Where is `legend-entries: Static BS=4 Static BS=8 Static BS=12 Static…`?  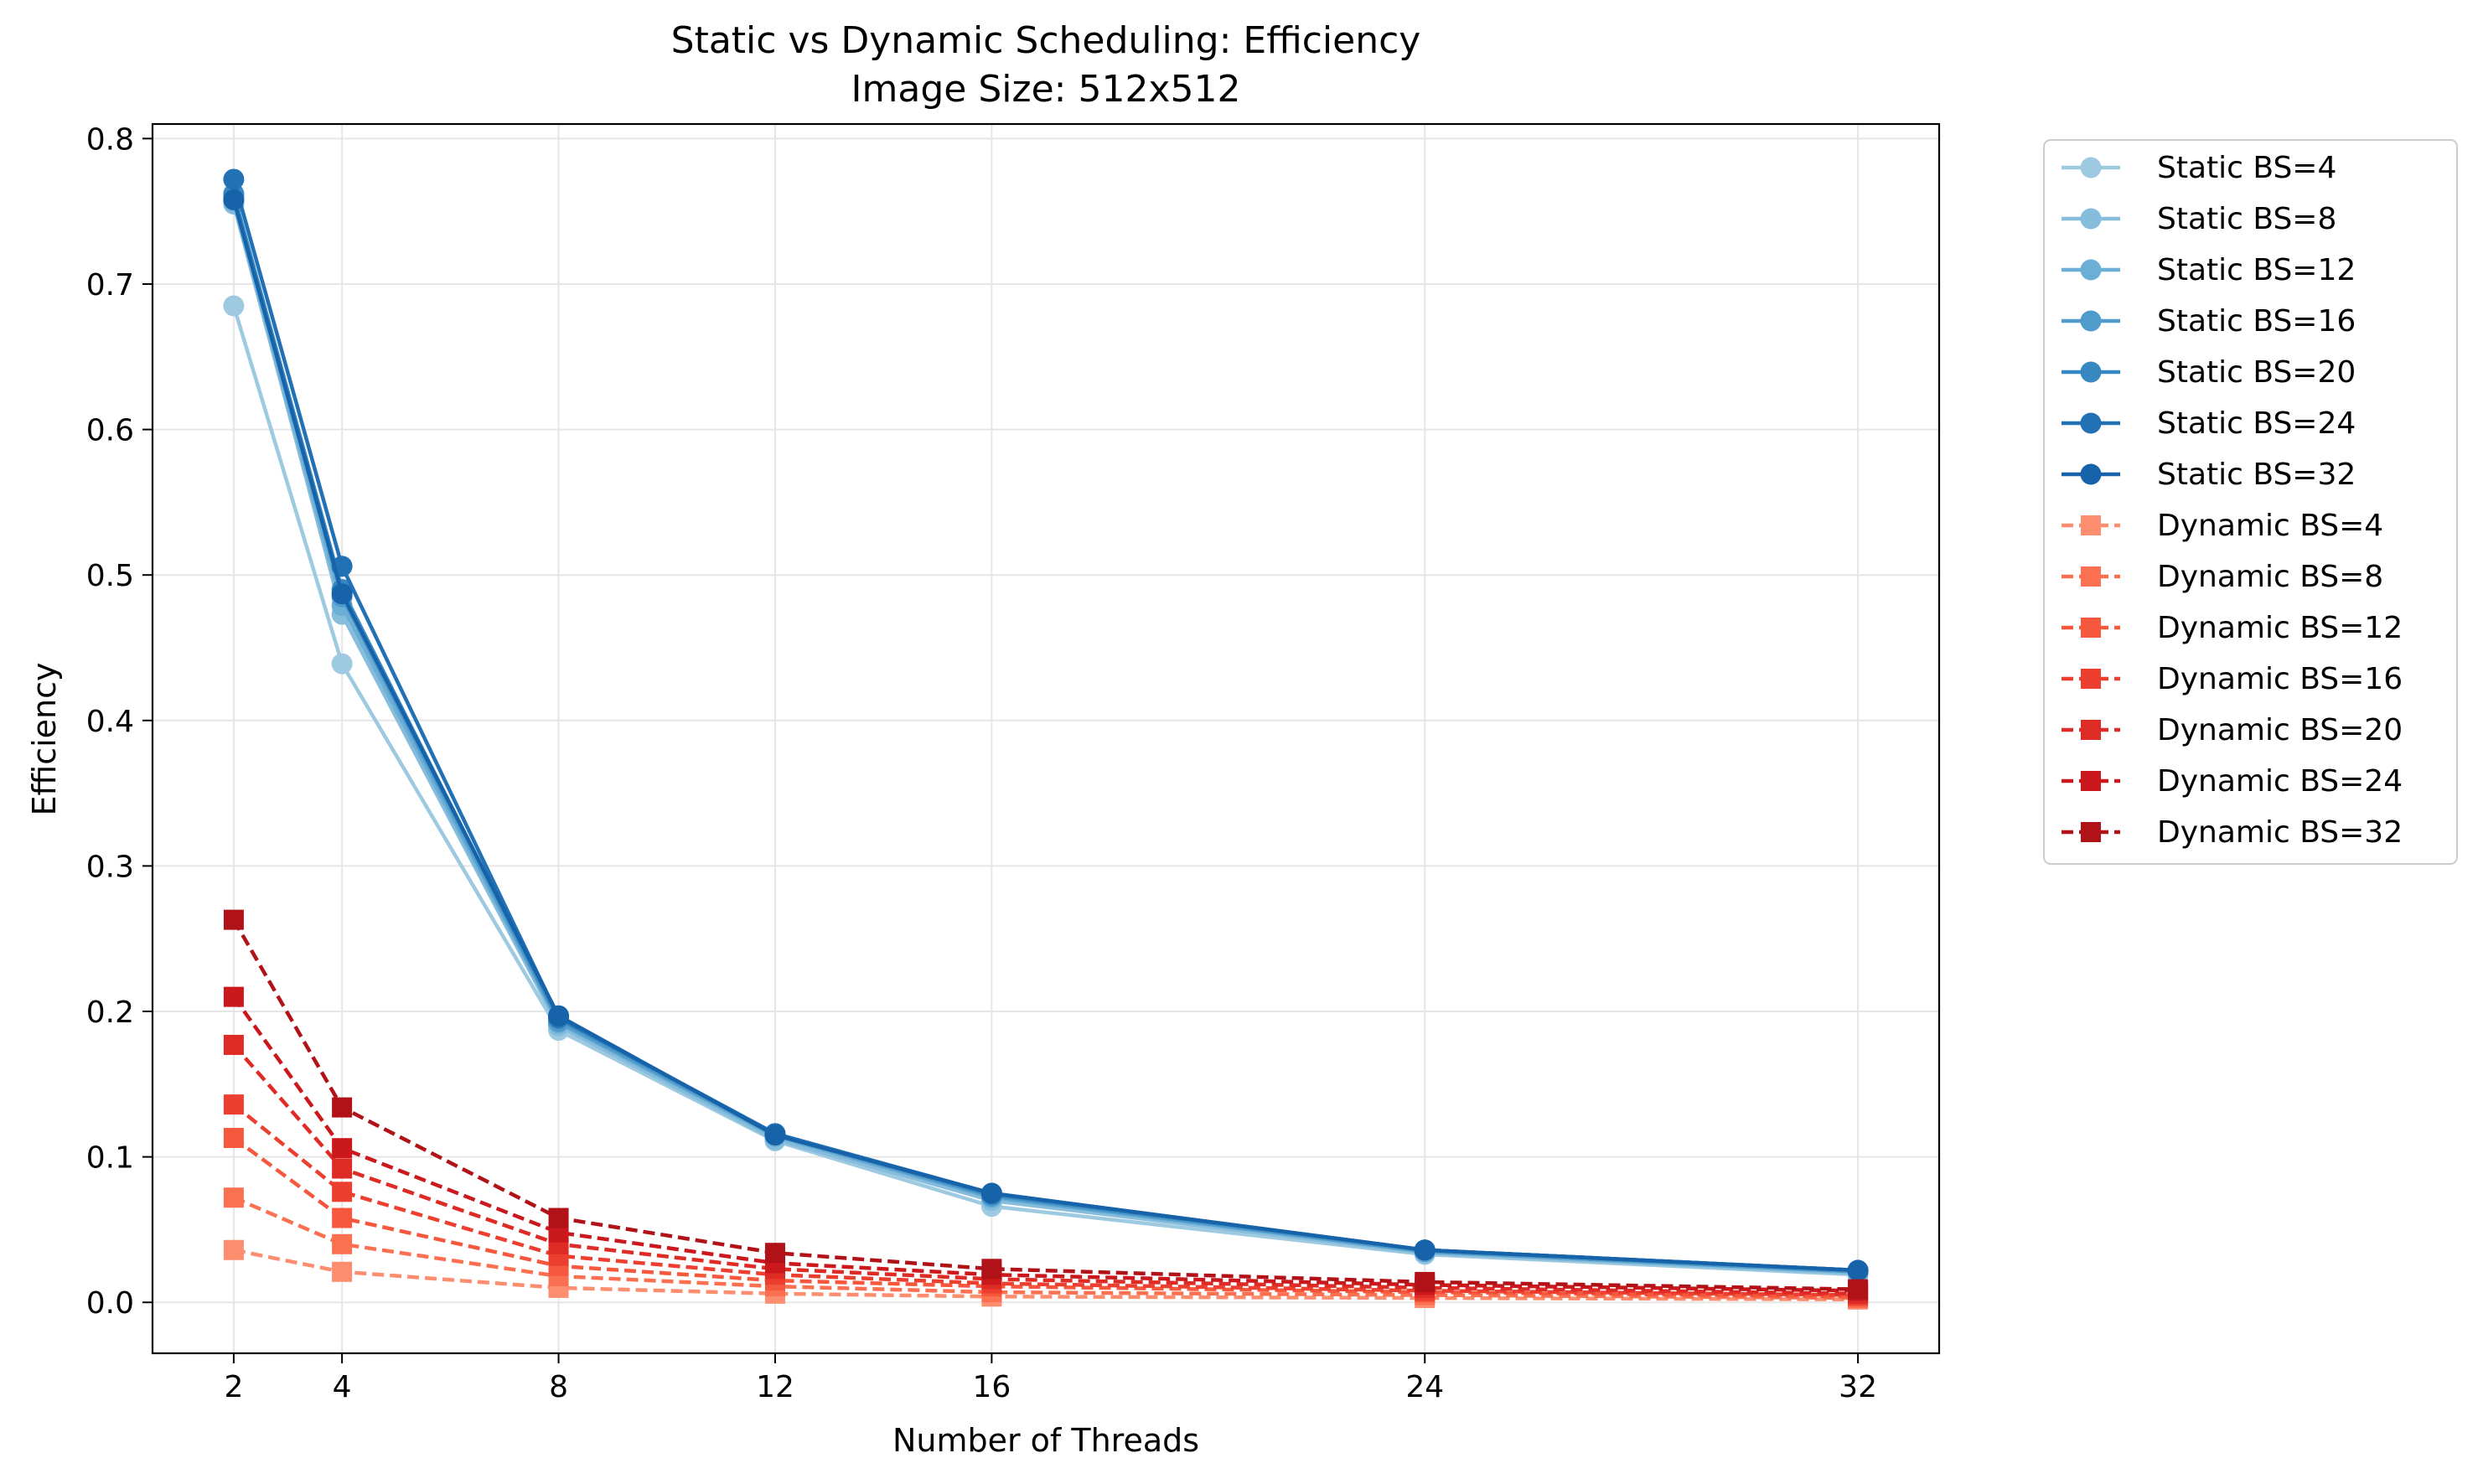 legend-entries: Static BS=4 Static BS=8 Static BS=12 Static… is located at coordinates (2232, 501).